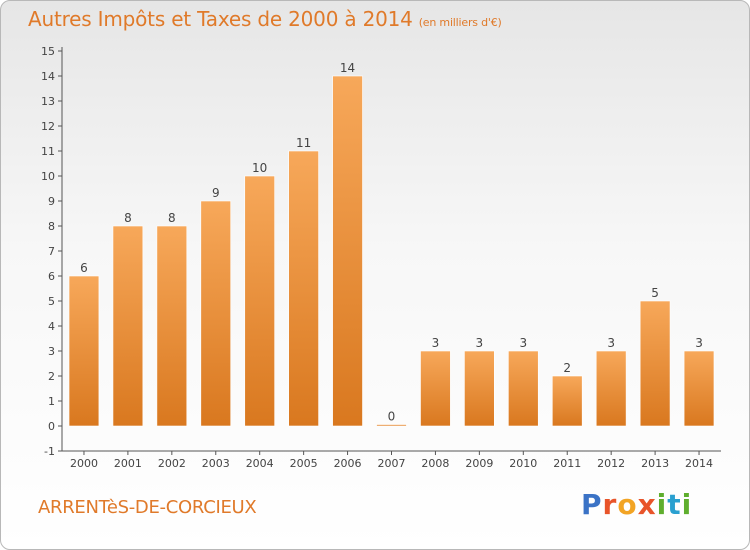 The height and width of the screenshot is (550, 750). What do you see at coordinates (435, 463) in the screenshot?
I see `x-tick-label: 2008` at bounding box center [435, 463].